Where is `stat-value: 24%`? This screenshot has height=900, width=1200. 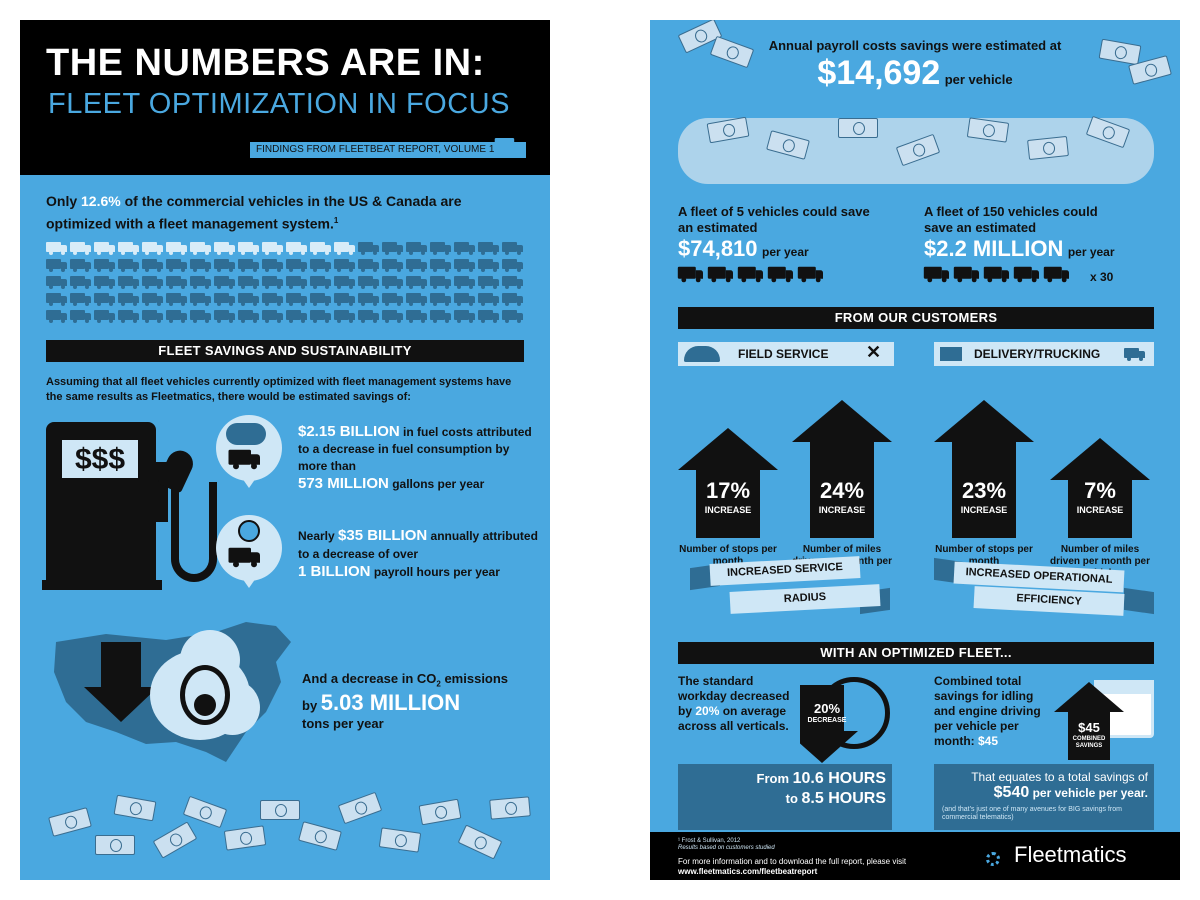 stat-value: 24% is located at coordinates (842, 490).